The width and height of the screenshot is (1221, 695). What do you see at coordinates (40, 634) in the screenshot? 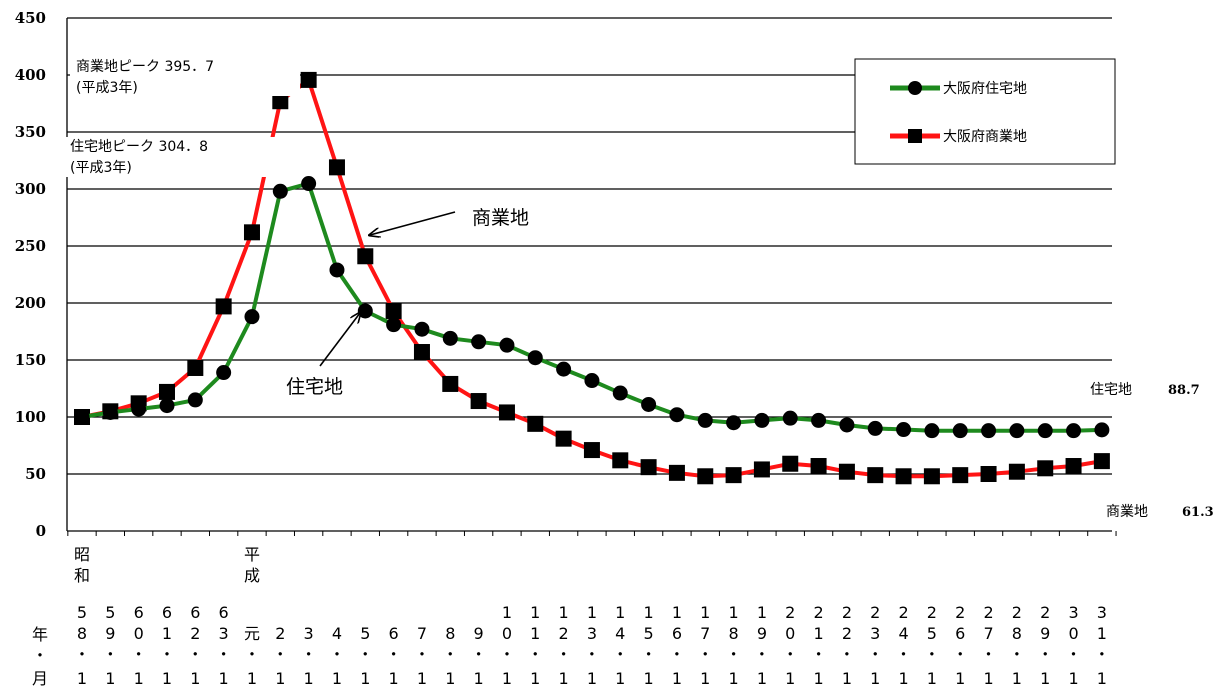
I see `x-row-label: 年` at bounding box center [40, 634].